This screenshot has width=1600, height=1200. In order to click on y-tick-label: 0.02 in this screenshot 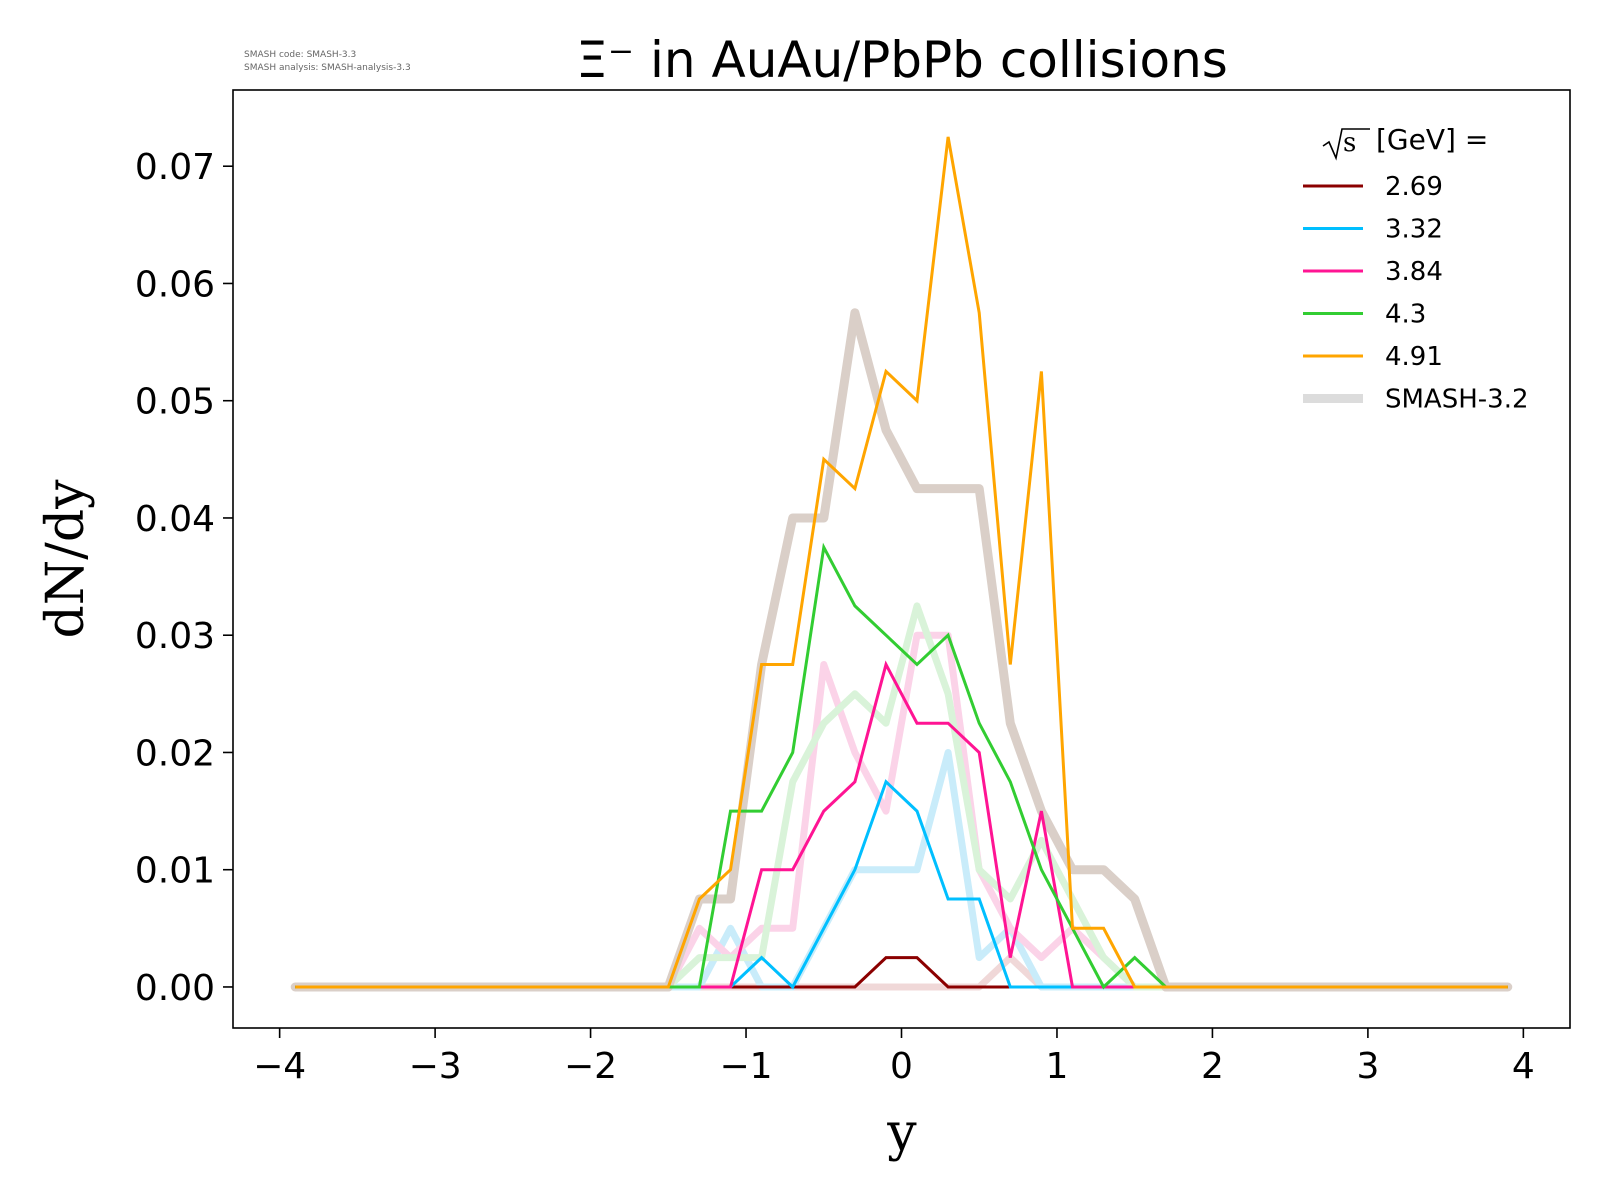, I will do `click(175, 753)`.